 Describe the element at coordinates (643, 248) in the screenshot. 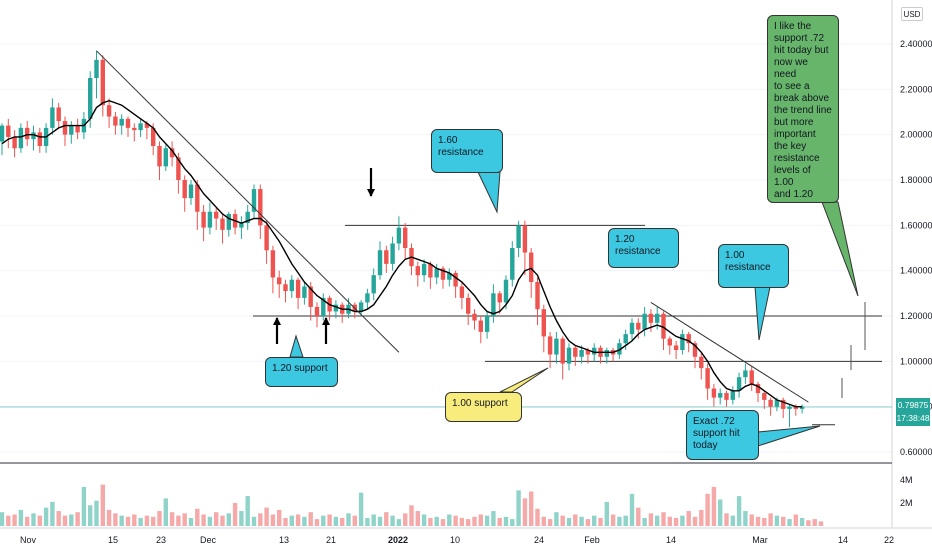

I see `note-1-20-resistance: 1.20 resistance` at that location.